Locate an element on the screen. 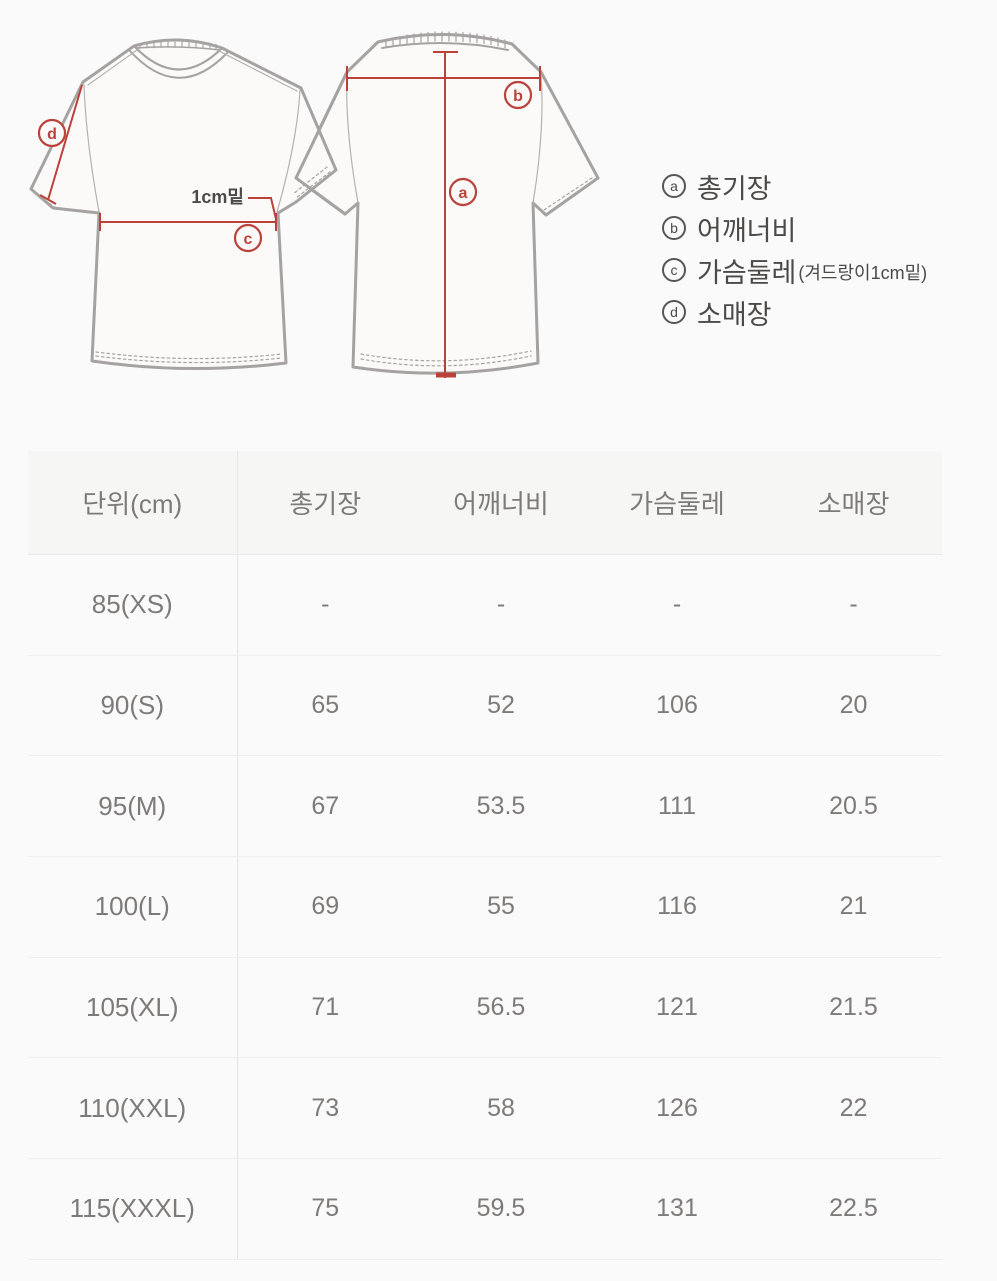 This screenshot has width=997, height=1281. cell-value: 20 is located at coordinates (853, 706).